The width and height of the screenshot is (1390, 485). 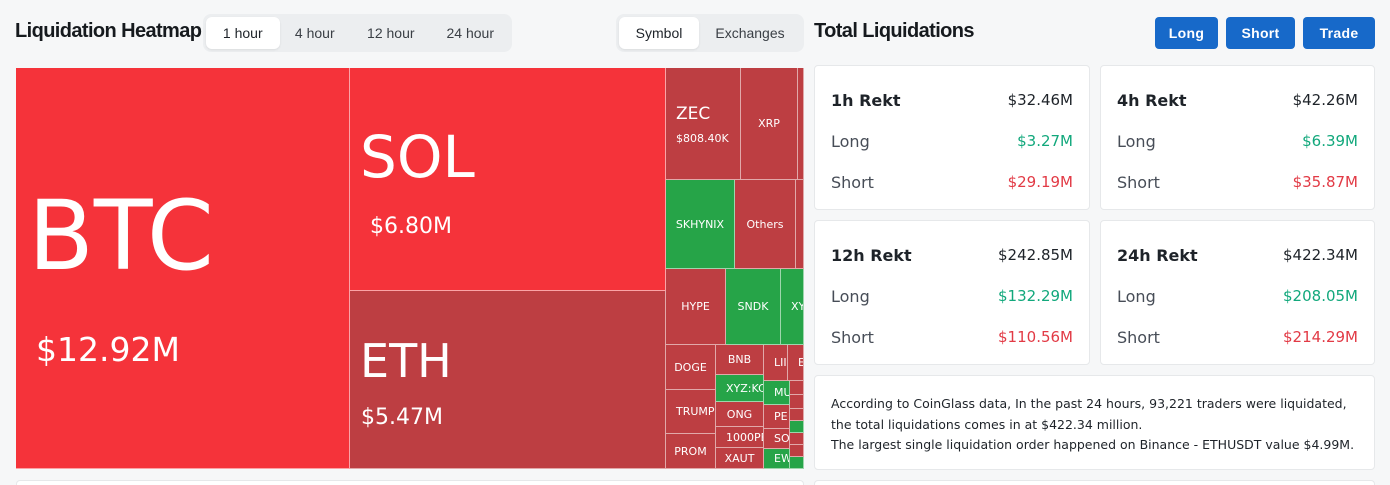 What do you see at coordinates (411, 226) in the screenshot?
I see `tile-value: $6.80M` at bounding box center [411, 226].